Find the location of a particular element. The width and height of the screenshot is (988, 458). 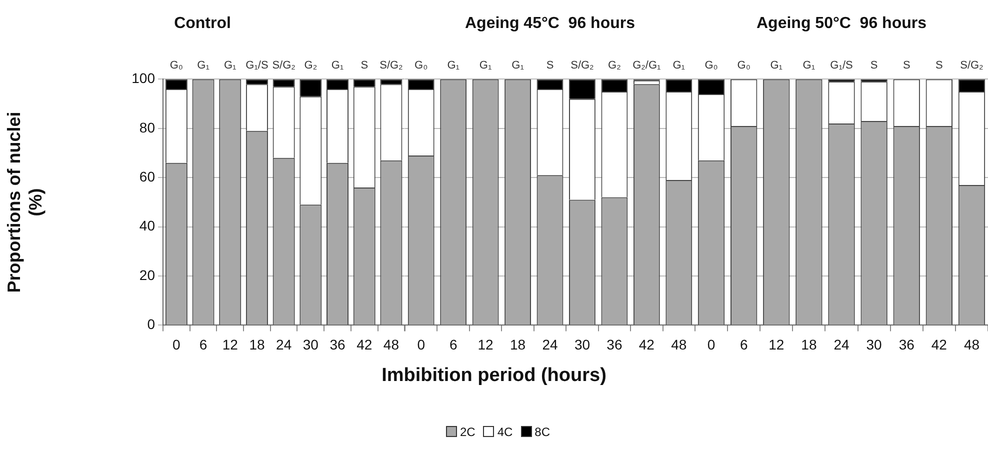

chart-title: Control is located at coordinates (202, 23).